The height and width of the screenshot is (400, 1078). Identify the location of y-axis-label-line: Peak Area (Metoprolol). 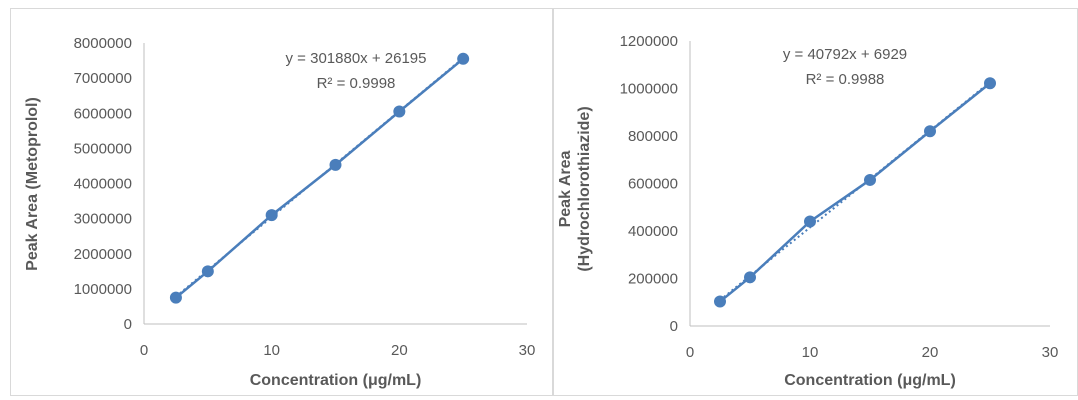
(32, 184).